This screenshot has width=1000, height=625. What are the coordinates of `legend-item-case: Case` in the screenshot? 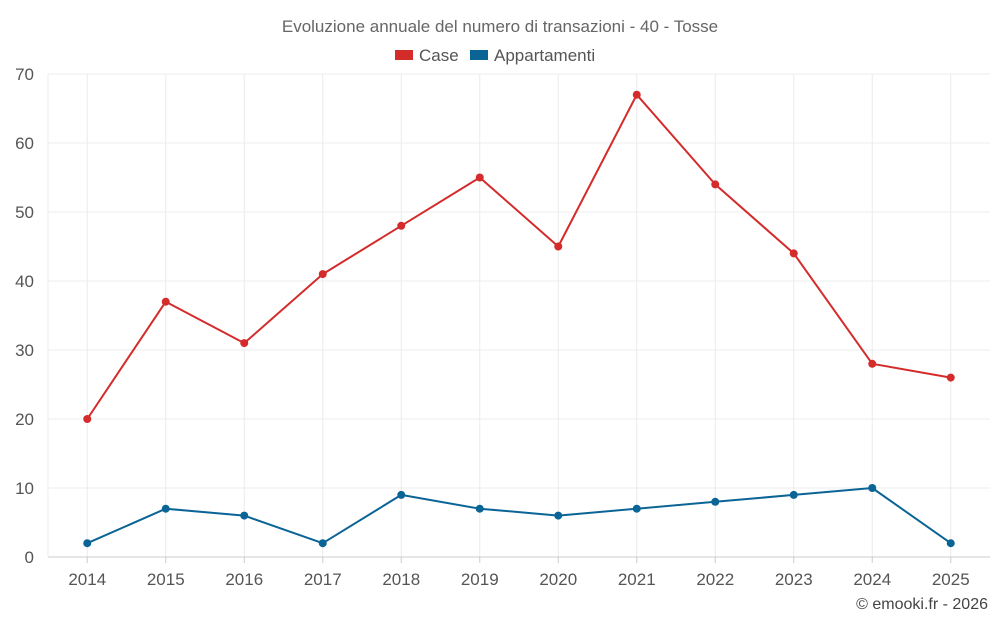 It's located at (427, 55).